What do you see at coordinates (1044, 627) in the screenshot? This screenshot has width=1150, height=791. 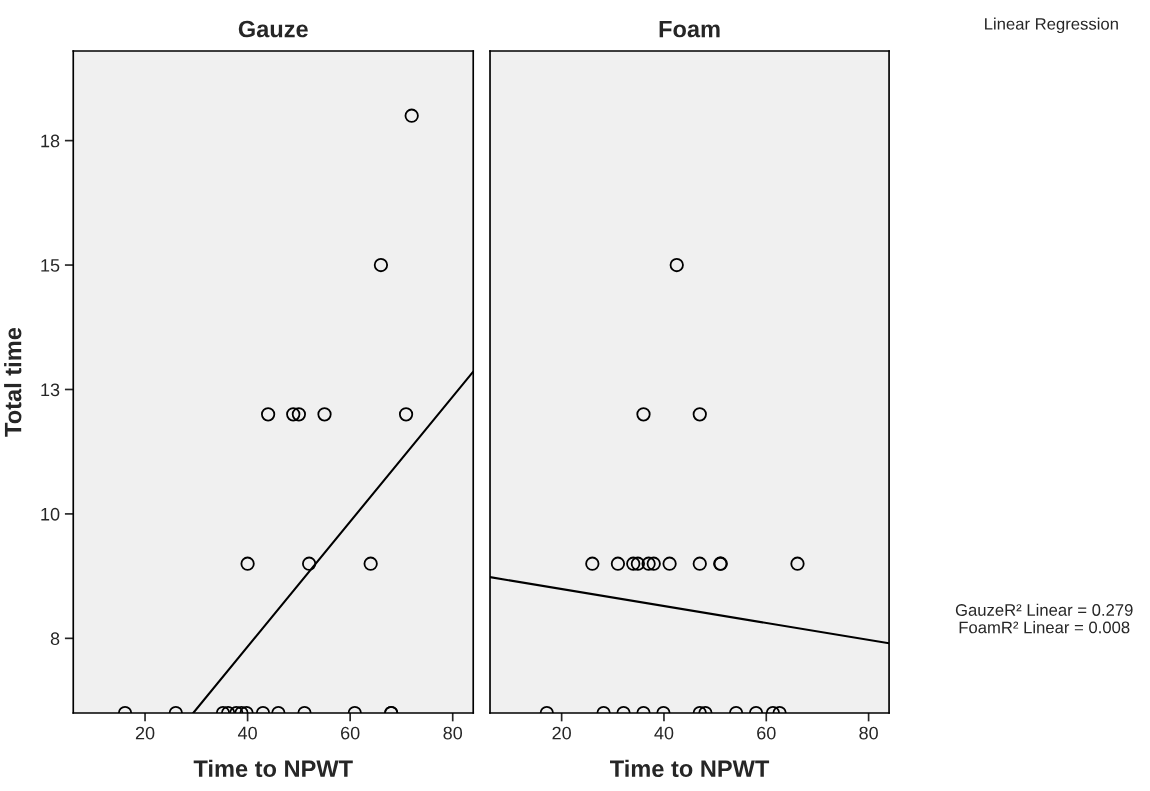 I see `text: FoamR² Linear = 0.008` at bounding box center [1044, 627].